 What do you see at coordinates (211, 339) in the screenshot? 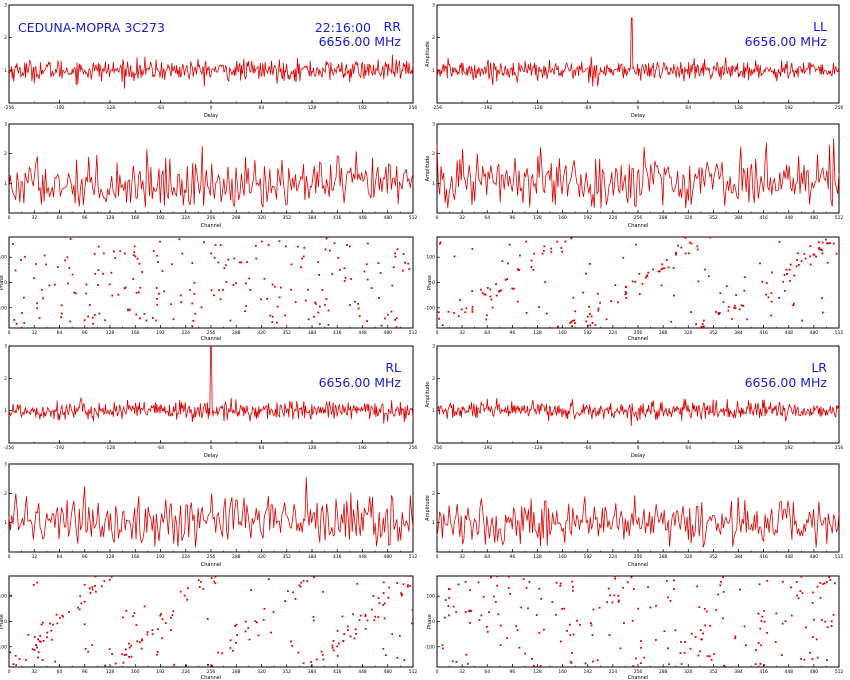
I see `baseline-rr-phase-xlabel: Channel` at bounding box center [211, 339].